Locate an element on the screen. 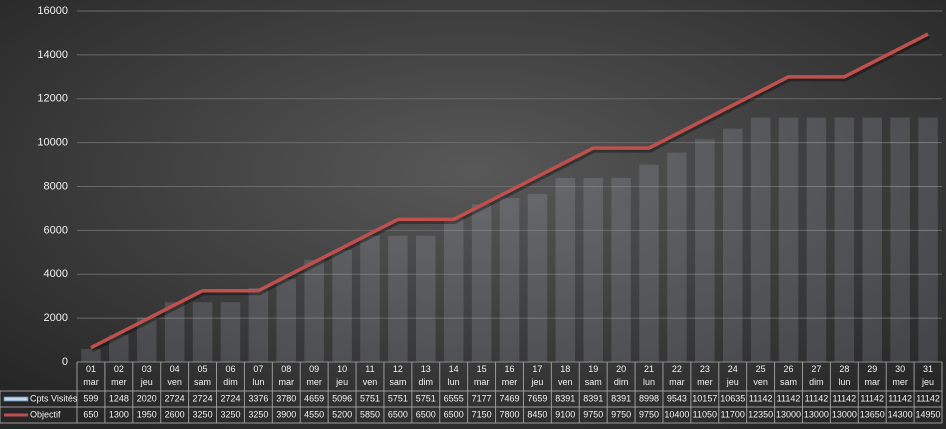  table-value: 6500 is located at coordinates (398, 414).